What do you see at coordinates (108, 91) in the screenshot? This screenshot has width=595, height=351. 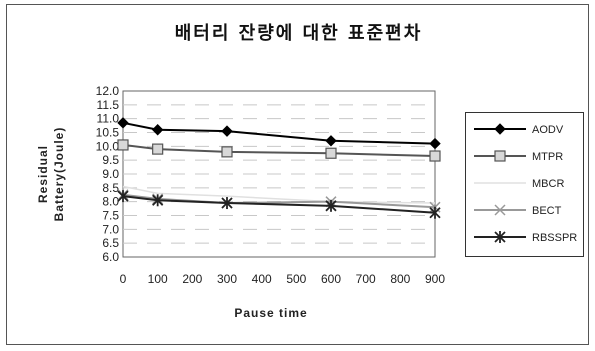 I see `y-tick-label: 12.0` at bounding box center [108, 91].